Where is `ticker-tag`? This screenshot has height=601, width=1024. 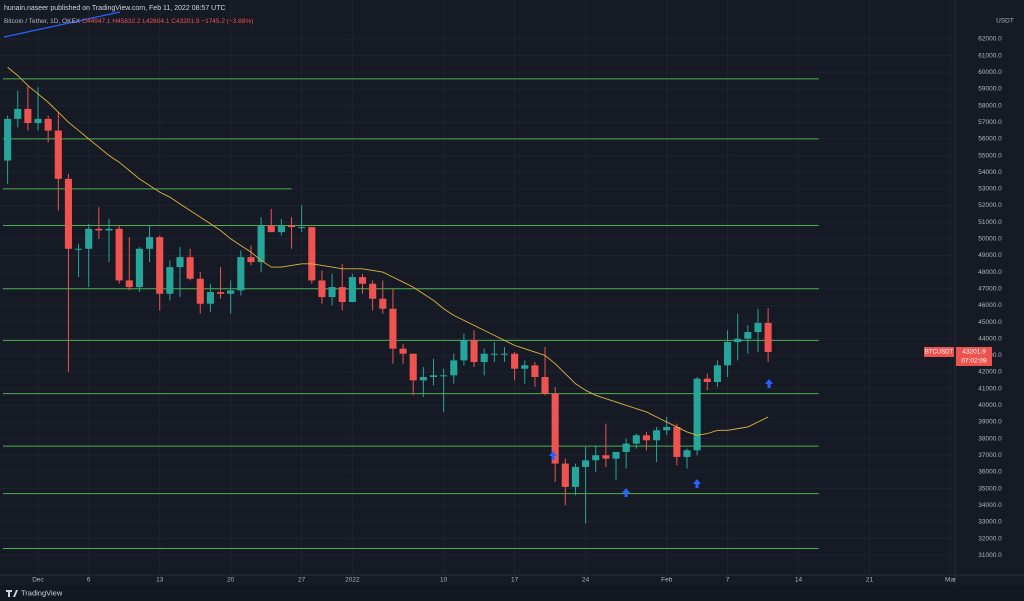
ticker-tag is located at coordinates (939, 351).